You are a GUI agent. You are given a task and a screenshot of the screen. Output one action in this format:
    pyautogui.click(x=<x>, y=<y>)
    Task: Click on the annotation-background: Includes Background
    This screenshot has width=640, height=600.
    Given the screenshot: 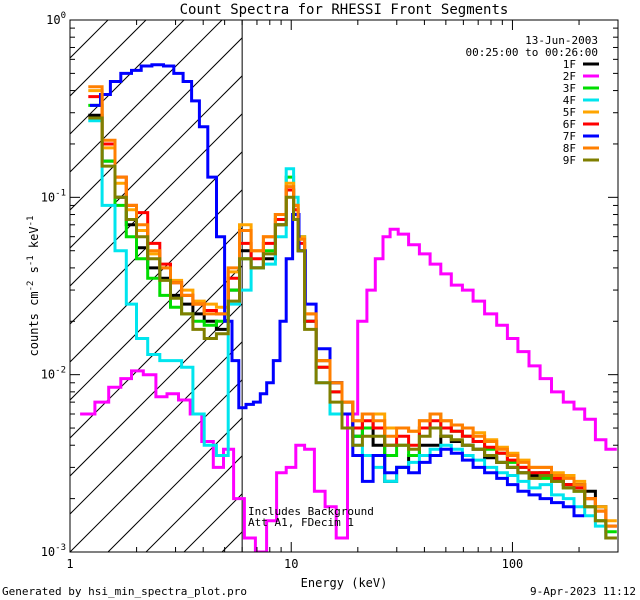 What is the action you would take?
    pyautogui.click(x=311, y=511)
    